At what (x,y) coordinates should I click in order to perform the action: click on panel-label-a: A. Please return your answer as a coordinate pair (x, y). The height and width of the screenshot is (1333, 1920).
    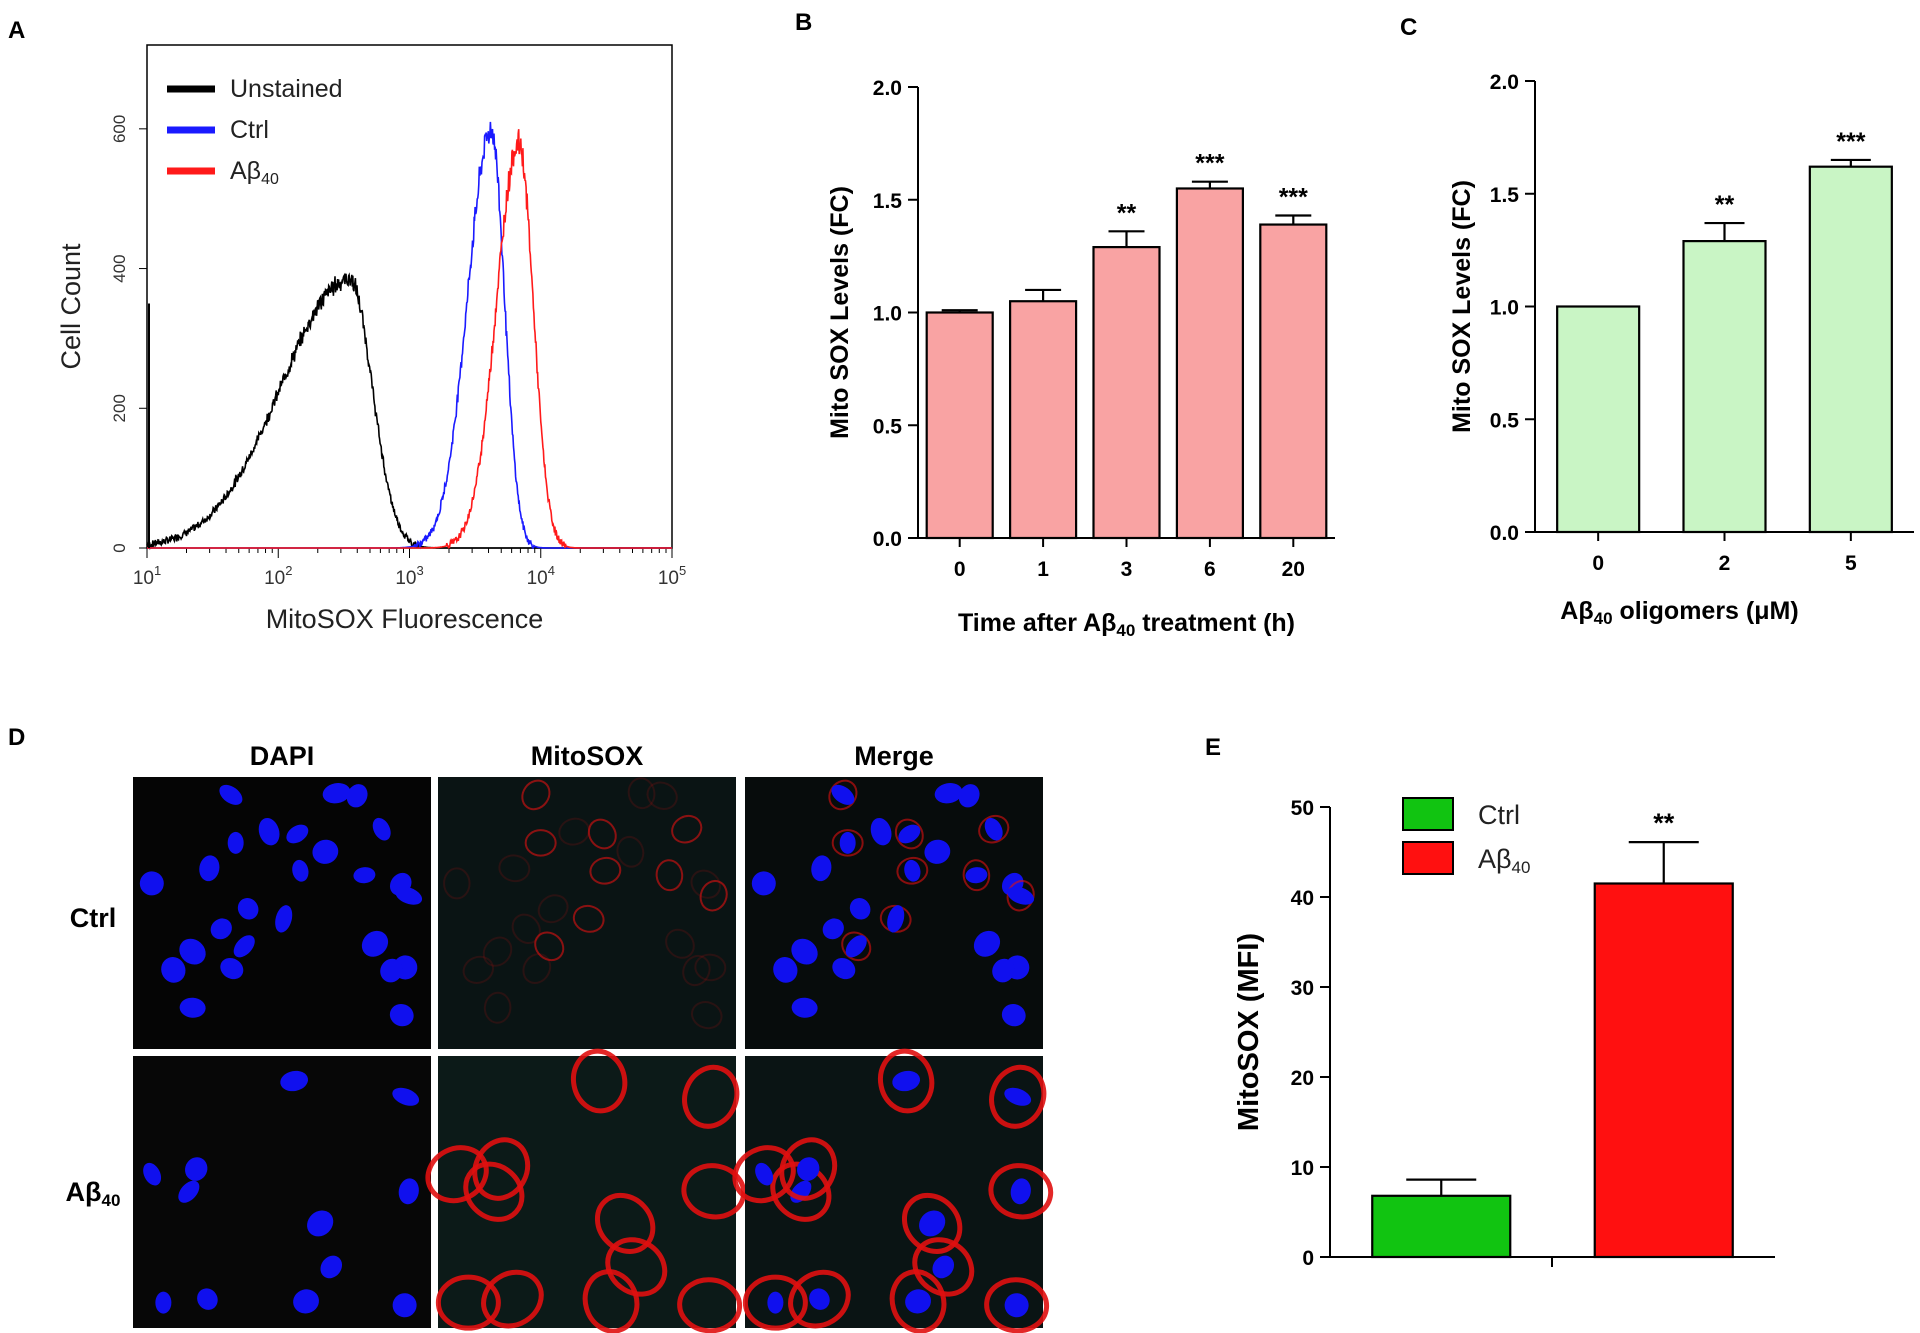
    Looking at the image, I should click on (16, 30).